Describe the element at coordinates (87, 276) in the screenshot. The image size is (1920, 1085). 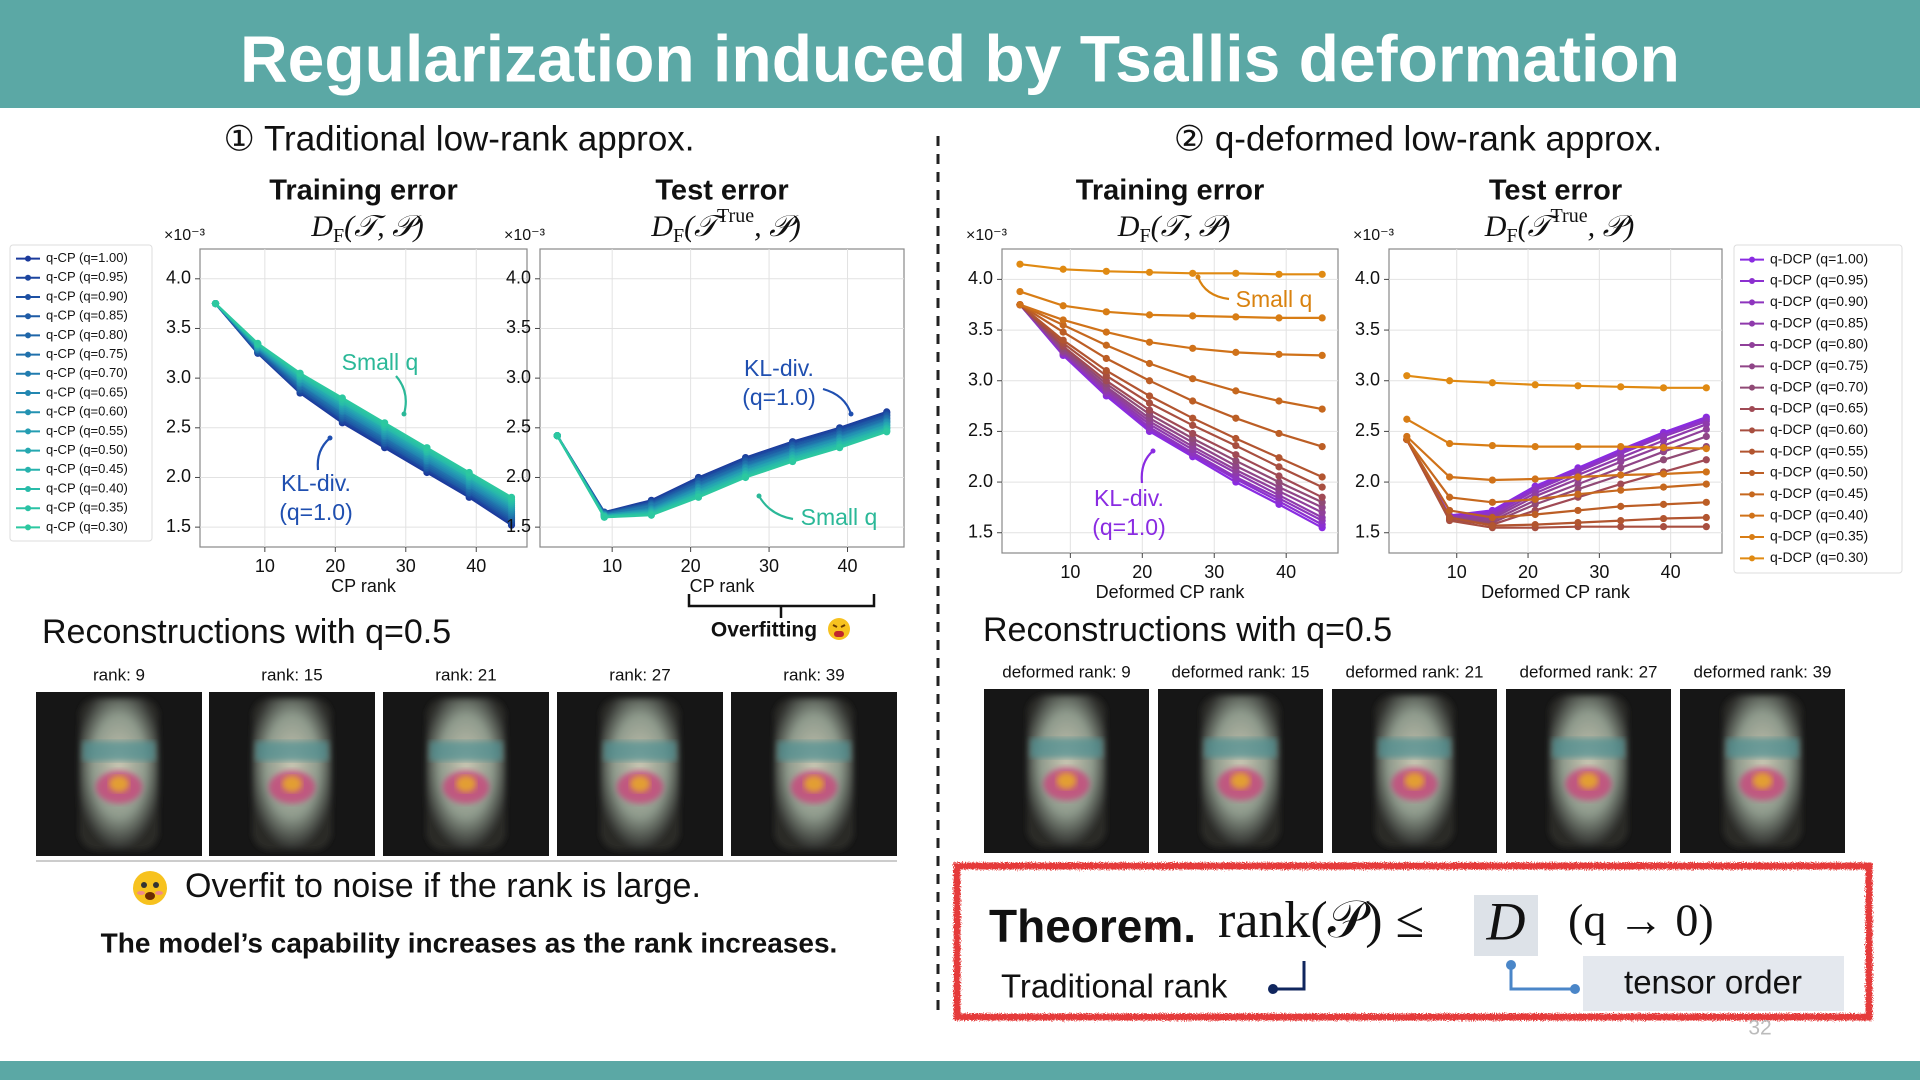
I see `legend-label: q-CP (q=0.95)` at that location.